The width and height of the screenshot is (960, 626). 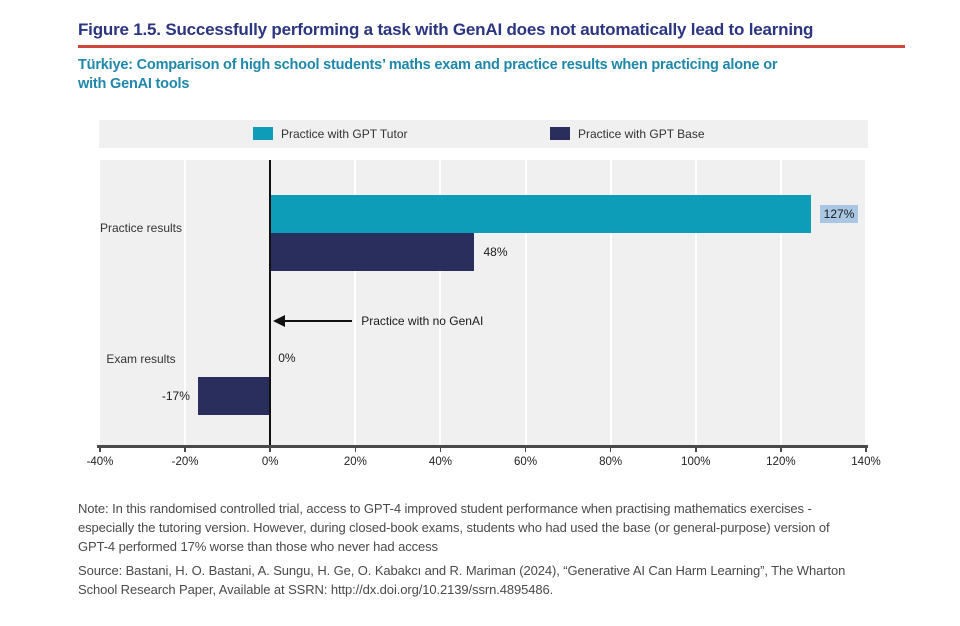 I want to click on category-label: Practice results, so click(x=141, y=227).